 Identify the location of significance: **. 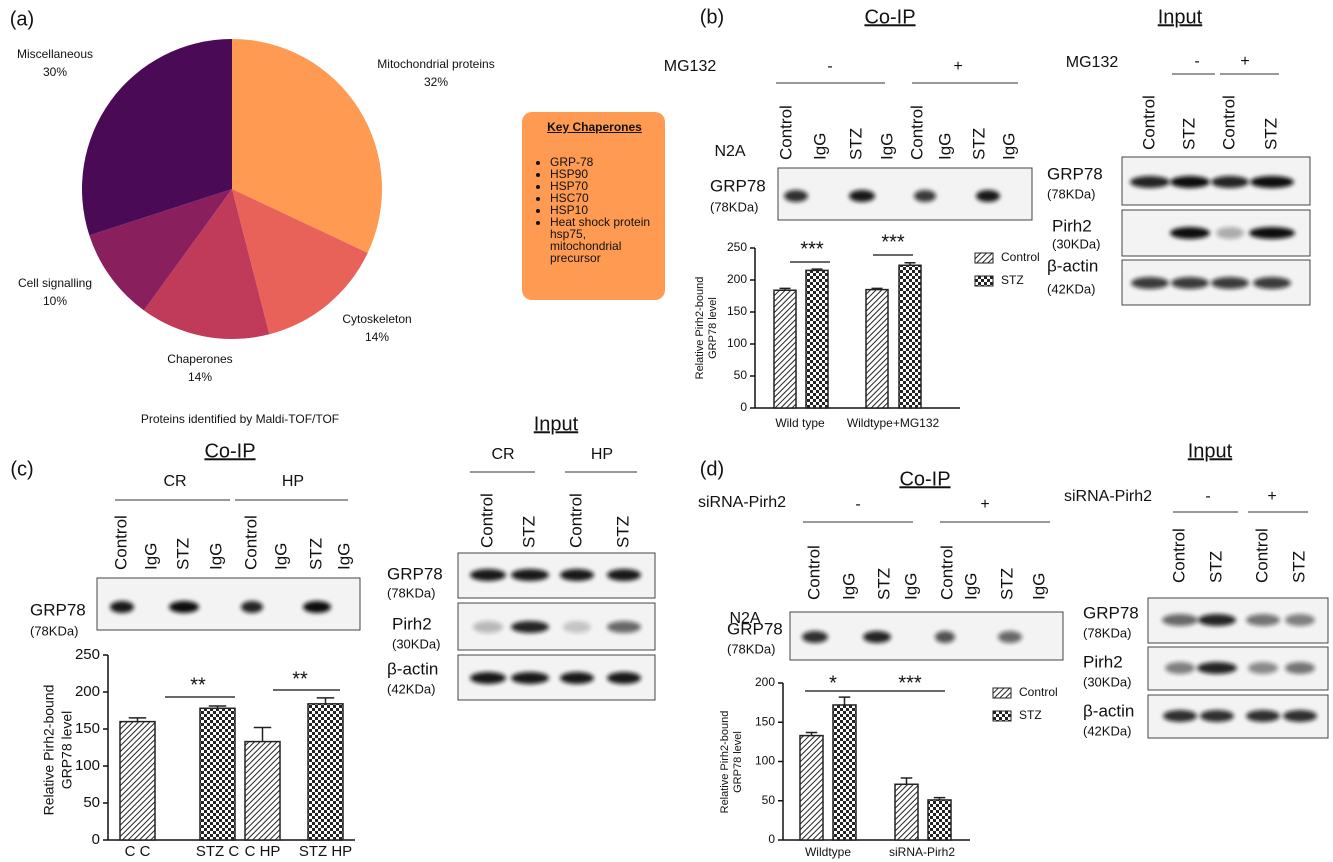
(198, 685).